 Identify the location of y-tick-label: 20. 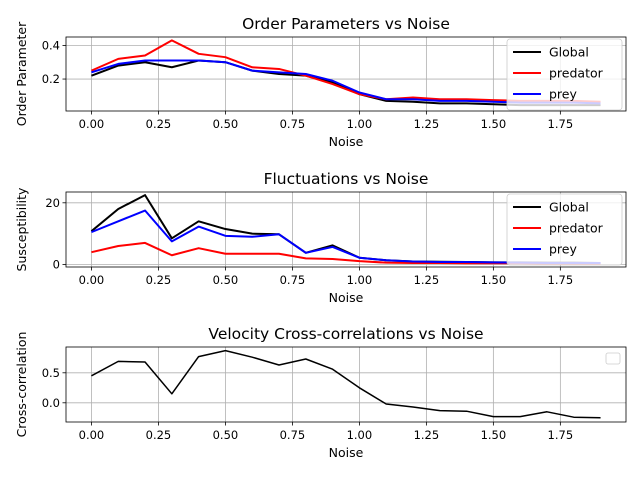
(52, 203).